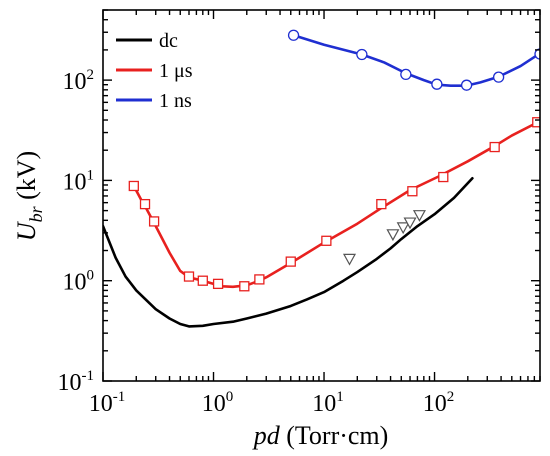 The image size is (550, 456). I want to click on y-axis-title: Ubr (kV), so click(29, 196).